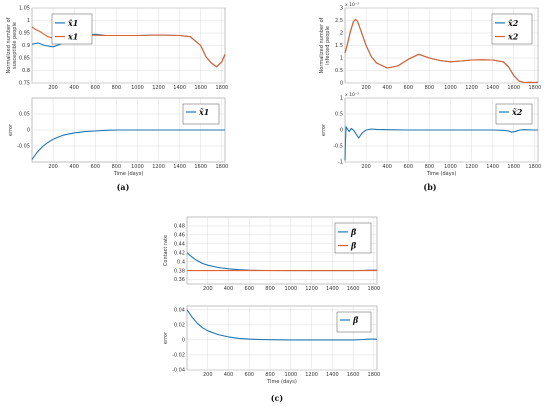 The height and width of the screenshot is (407, 550). Describe the element at coordinates (513, 23) in the screenshot. I see `legend-label: x̂2` at that location.